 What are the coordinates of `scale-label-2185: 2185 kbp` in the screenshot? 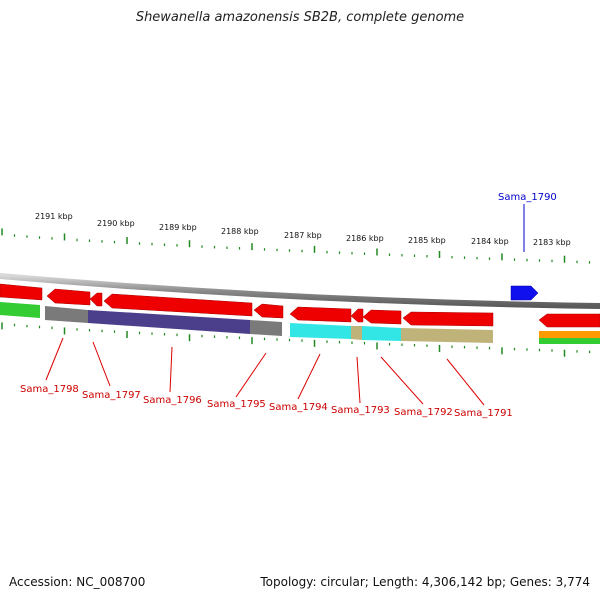 It's located at (427, 240).